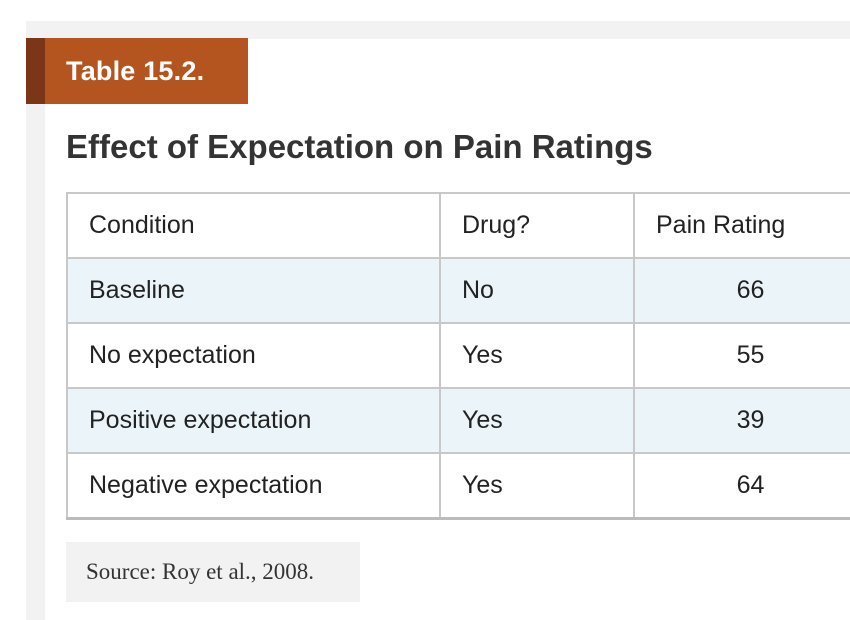  Describe the element at coordinates (253, 290) in the screenshot. I see `cell-condition: Baseline` at that location.